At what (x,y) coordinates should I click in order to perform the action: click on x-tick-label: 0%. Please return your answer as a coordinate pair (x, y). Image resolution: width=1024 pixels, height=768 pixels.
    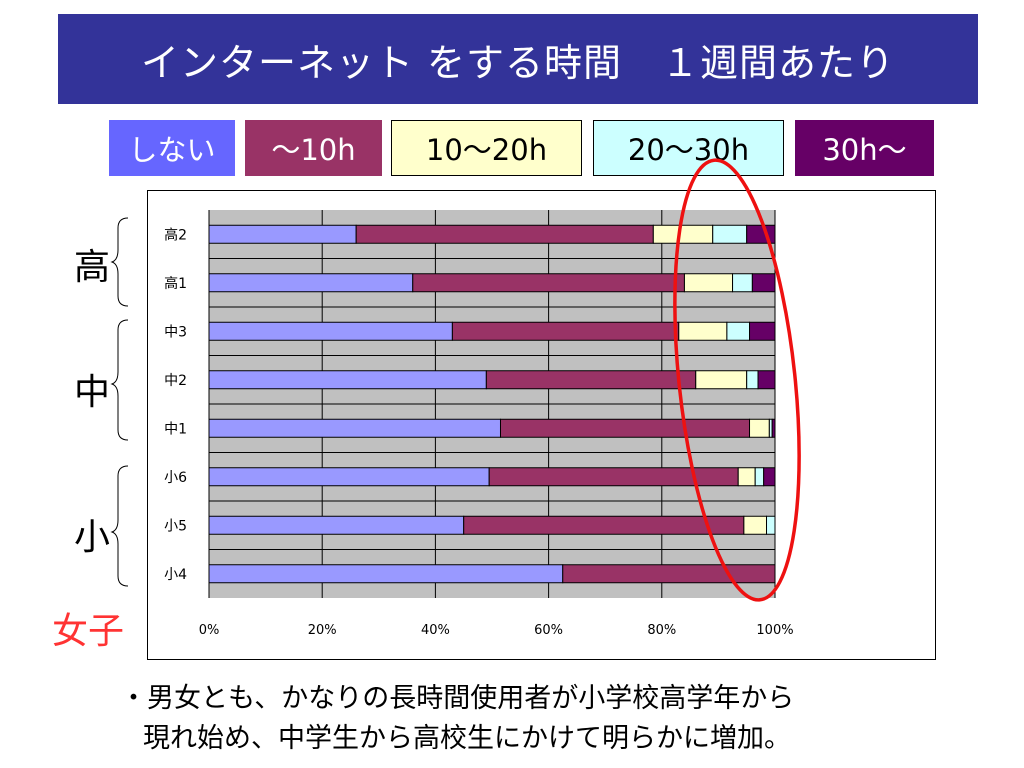
    Looking at the image, I should click on (209, 630).